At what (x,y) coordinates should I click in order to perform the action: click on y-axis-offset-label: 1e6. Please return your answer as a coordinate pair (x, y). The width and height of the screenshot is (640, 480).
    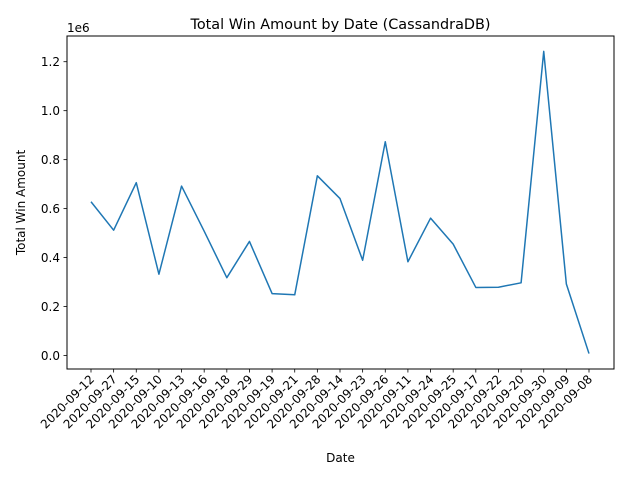
    Looking at the image, I should click on (78, 28).